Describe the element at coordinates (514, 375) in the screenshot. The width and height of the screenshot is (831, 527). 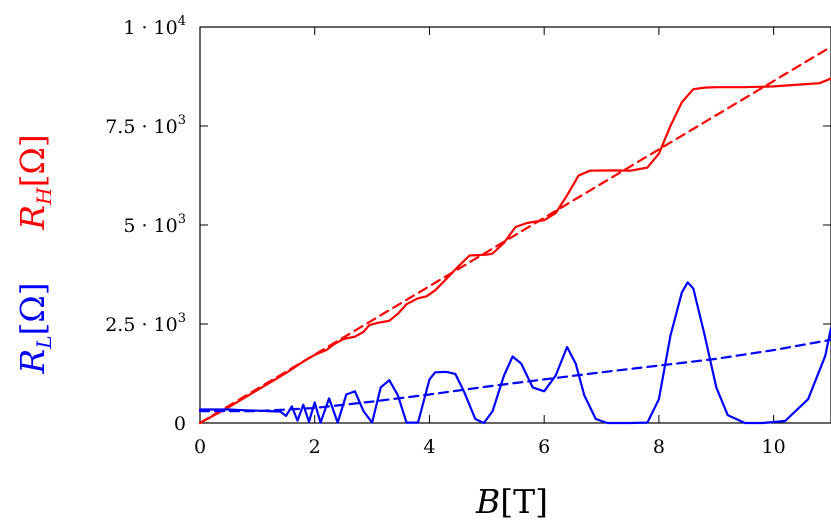
I see `series-line-blue-dashed` at that location.